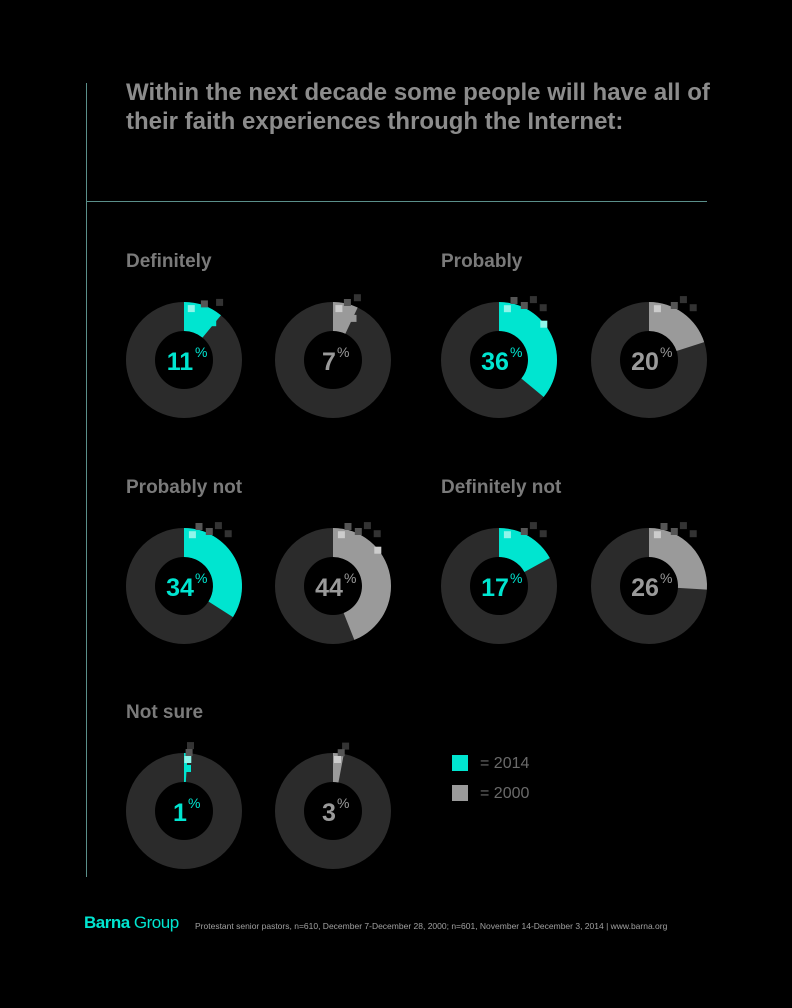  What do you see at coordinates (329, 813) in the screenshot?
I see `value-label: 3` at bounding box center [329, 813].